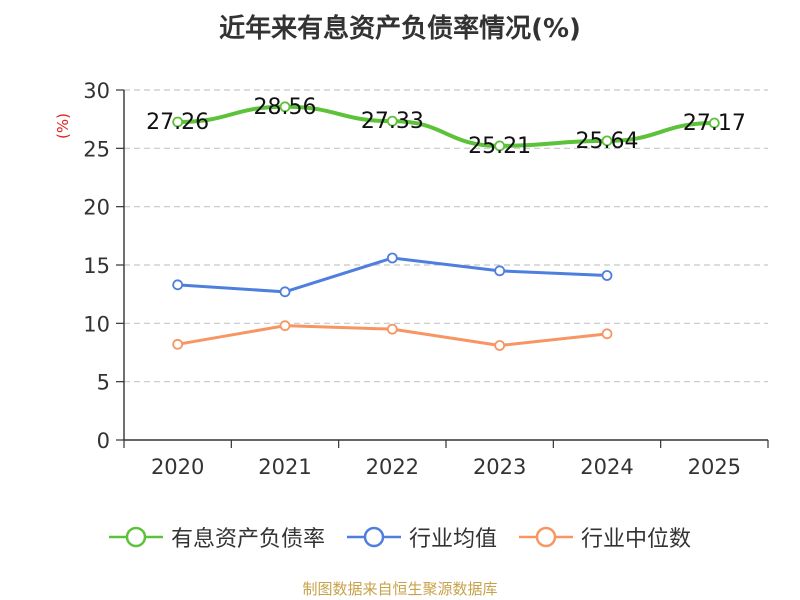 The width and height of the screenshot is (800, 600). I want to click on y-tick-label: 5, so click(103, 383).